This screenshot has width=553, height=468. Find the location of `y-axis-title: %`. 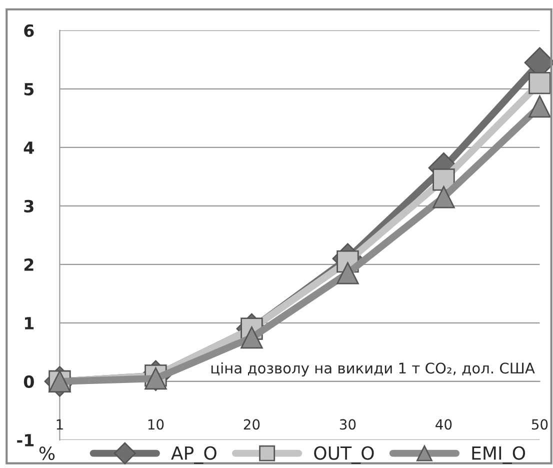

y-axis-title: % is located at coordinates (47, 453).